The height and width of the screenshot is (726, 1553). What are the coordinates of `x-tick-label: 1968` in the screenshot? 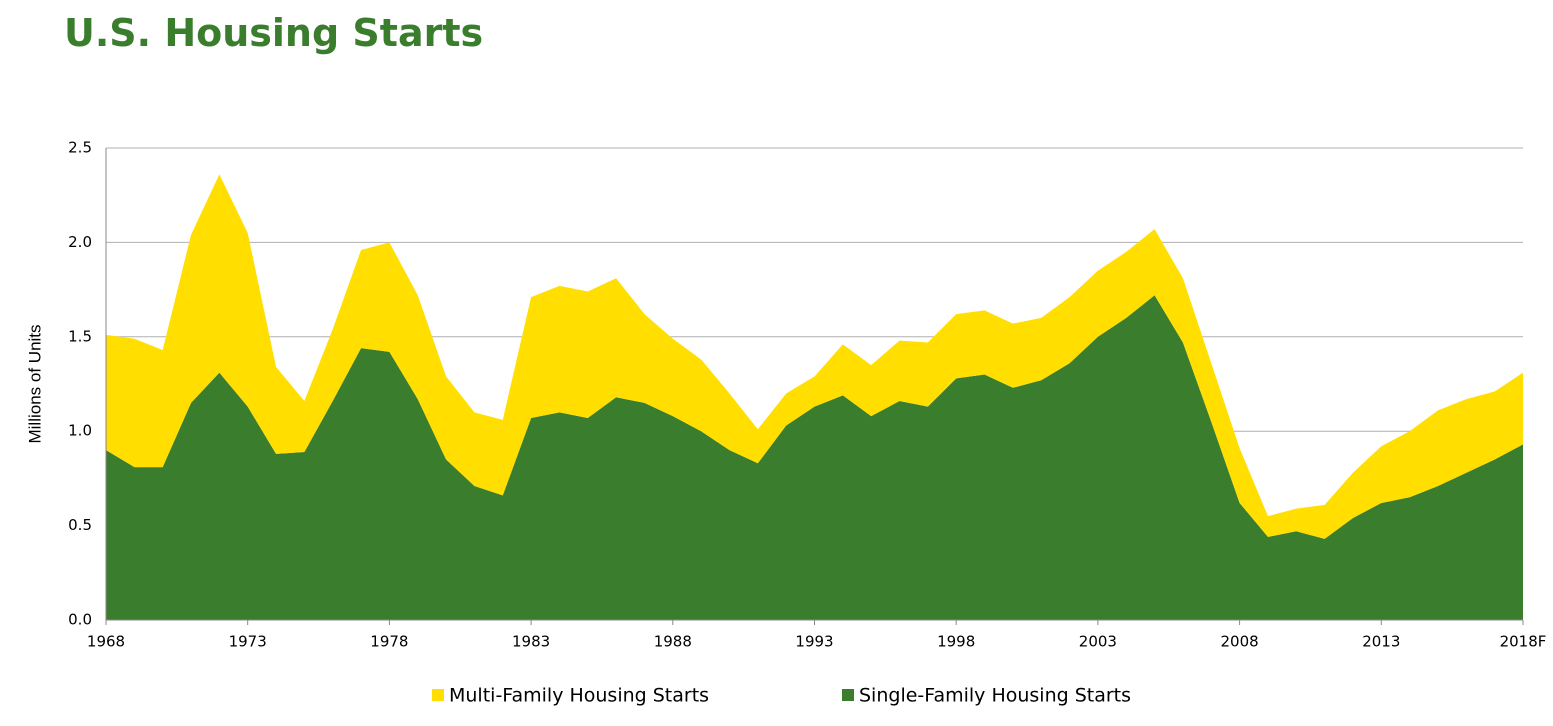 It's located at (106, 642).